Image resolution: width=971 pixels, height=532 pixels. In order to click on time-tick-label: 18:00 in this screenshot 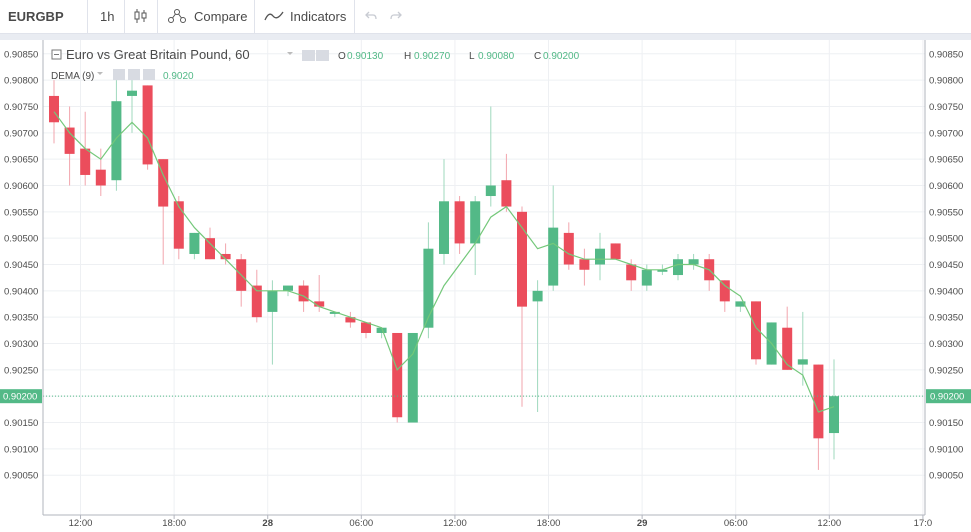, I will do `click(549, 523)`.